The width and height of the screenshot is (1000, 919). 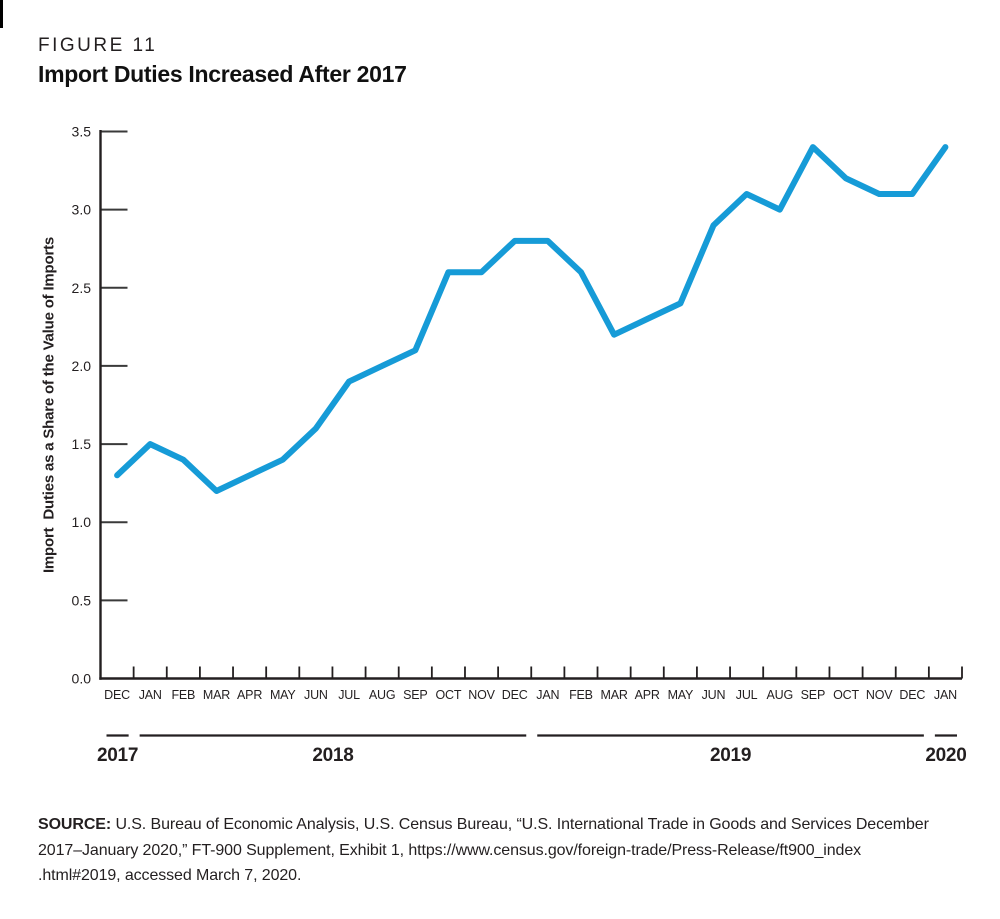 I want to click on y-tick-label: 1.5, so click(x=82, y=444).